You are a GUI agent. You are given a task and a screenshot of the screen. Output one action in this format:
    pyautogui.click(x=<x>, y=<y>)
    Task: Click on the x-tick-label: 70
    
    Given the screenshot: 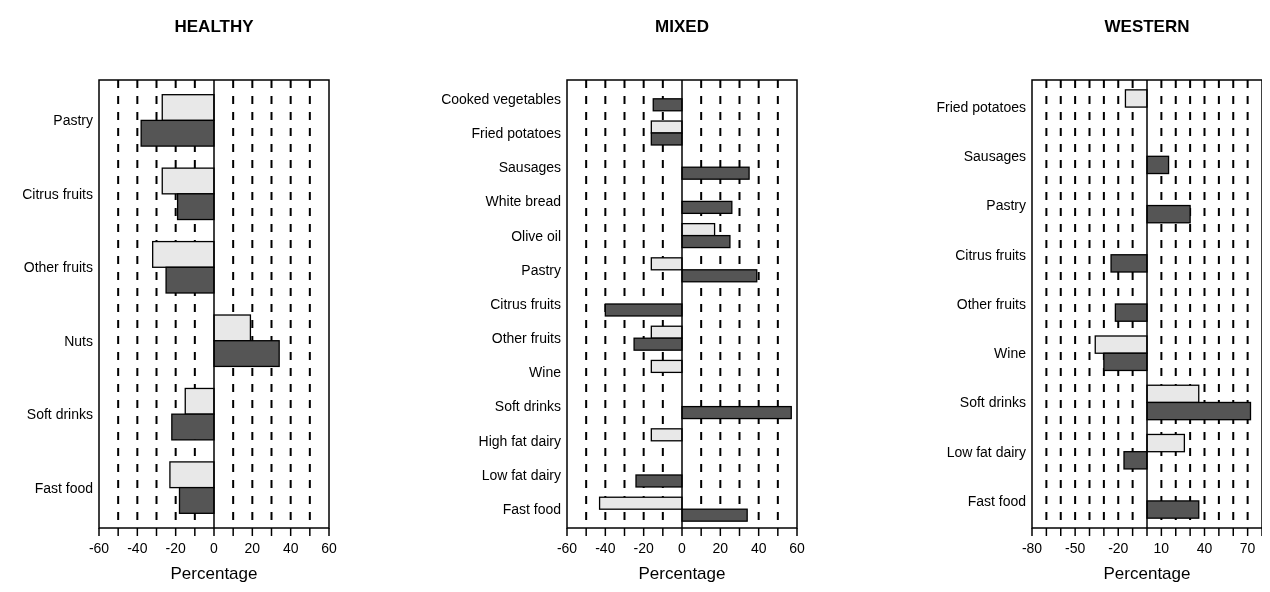 What is the action you would take?
    pyautogui.click(x=1247, y=548)
    